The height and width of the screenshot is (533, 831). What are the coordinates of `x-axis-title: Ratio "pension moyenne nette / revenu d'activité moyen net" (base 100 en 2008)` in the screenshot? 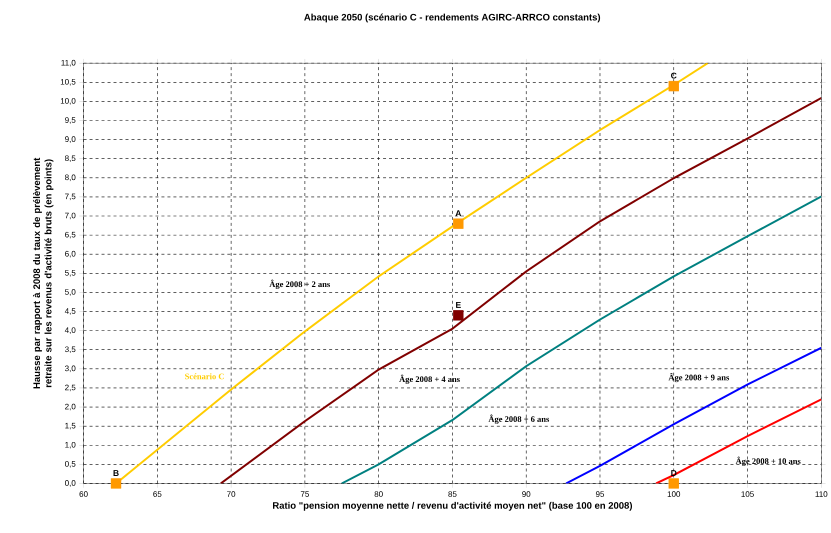 It's located at (452, 506).